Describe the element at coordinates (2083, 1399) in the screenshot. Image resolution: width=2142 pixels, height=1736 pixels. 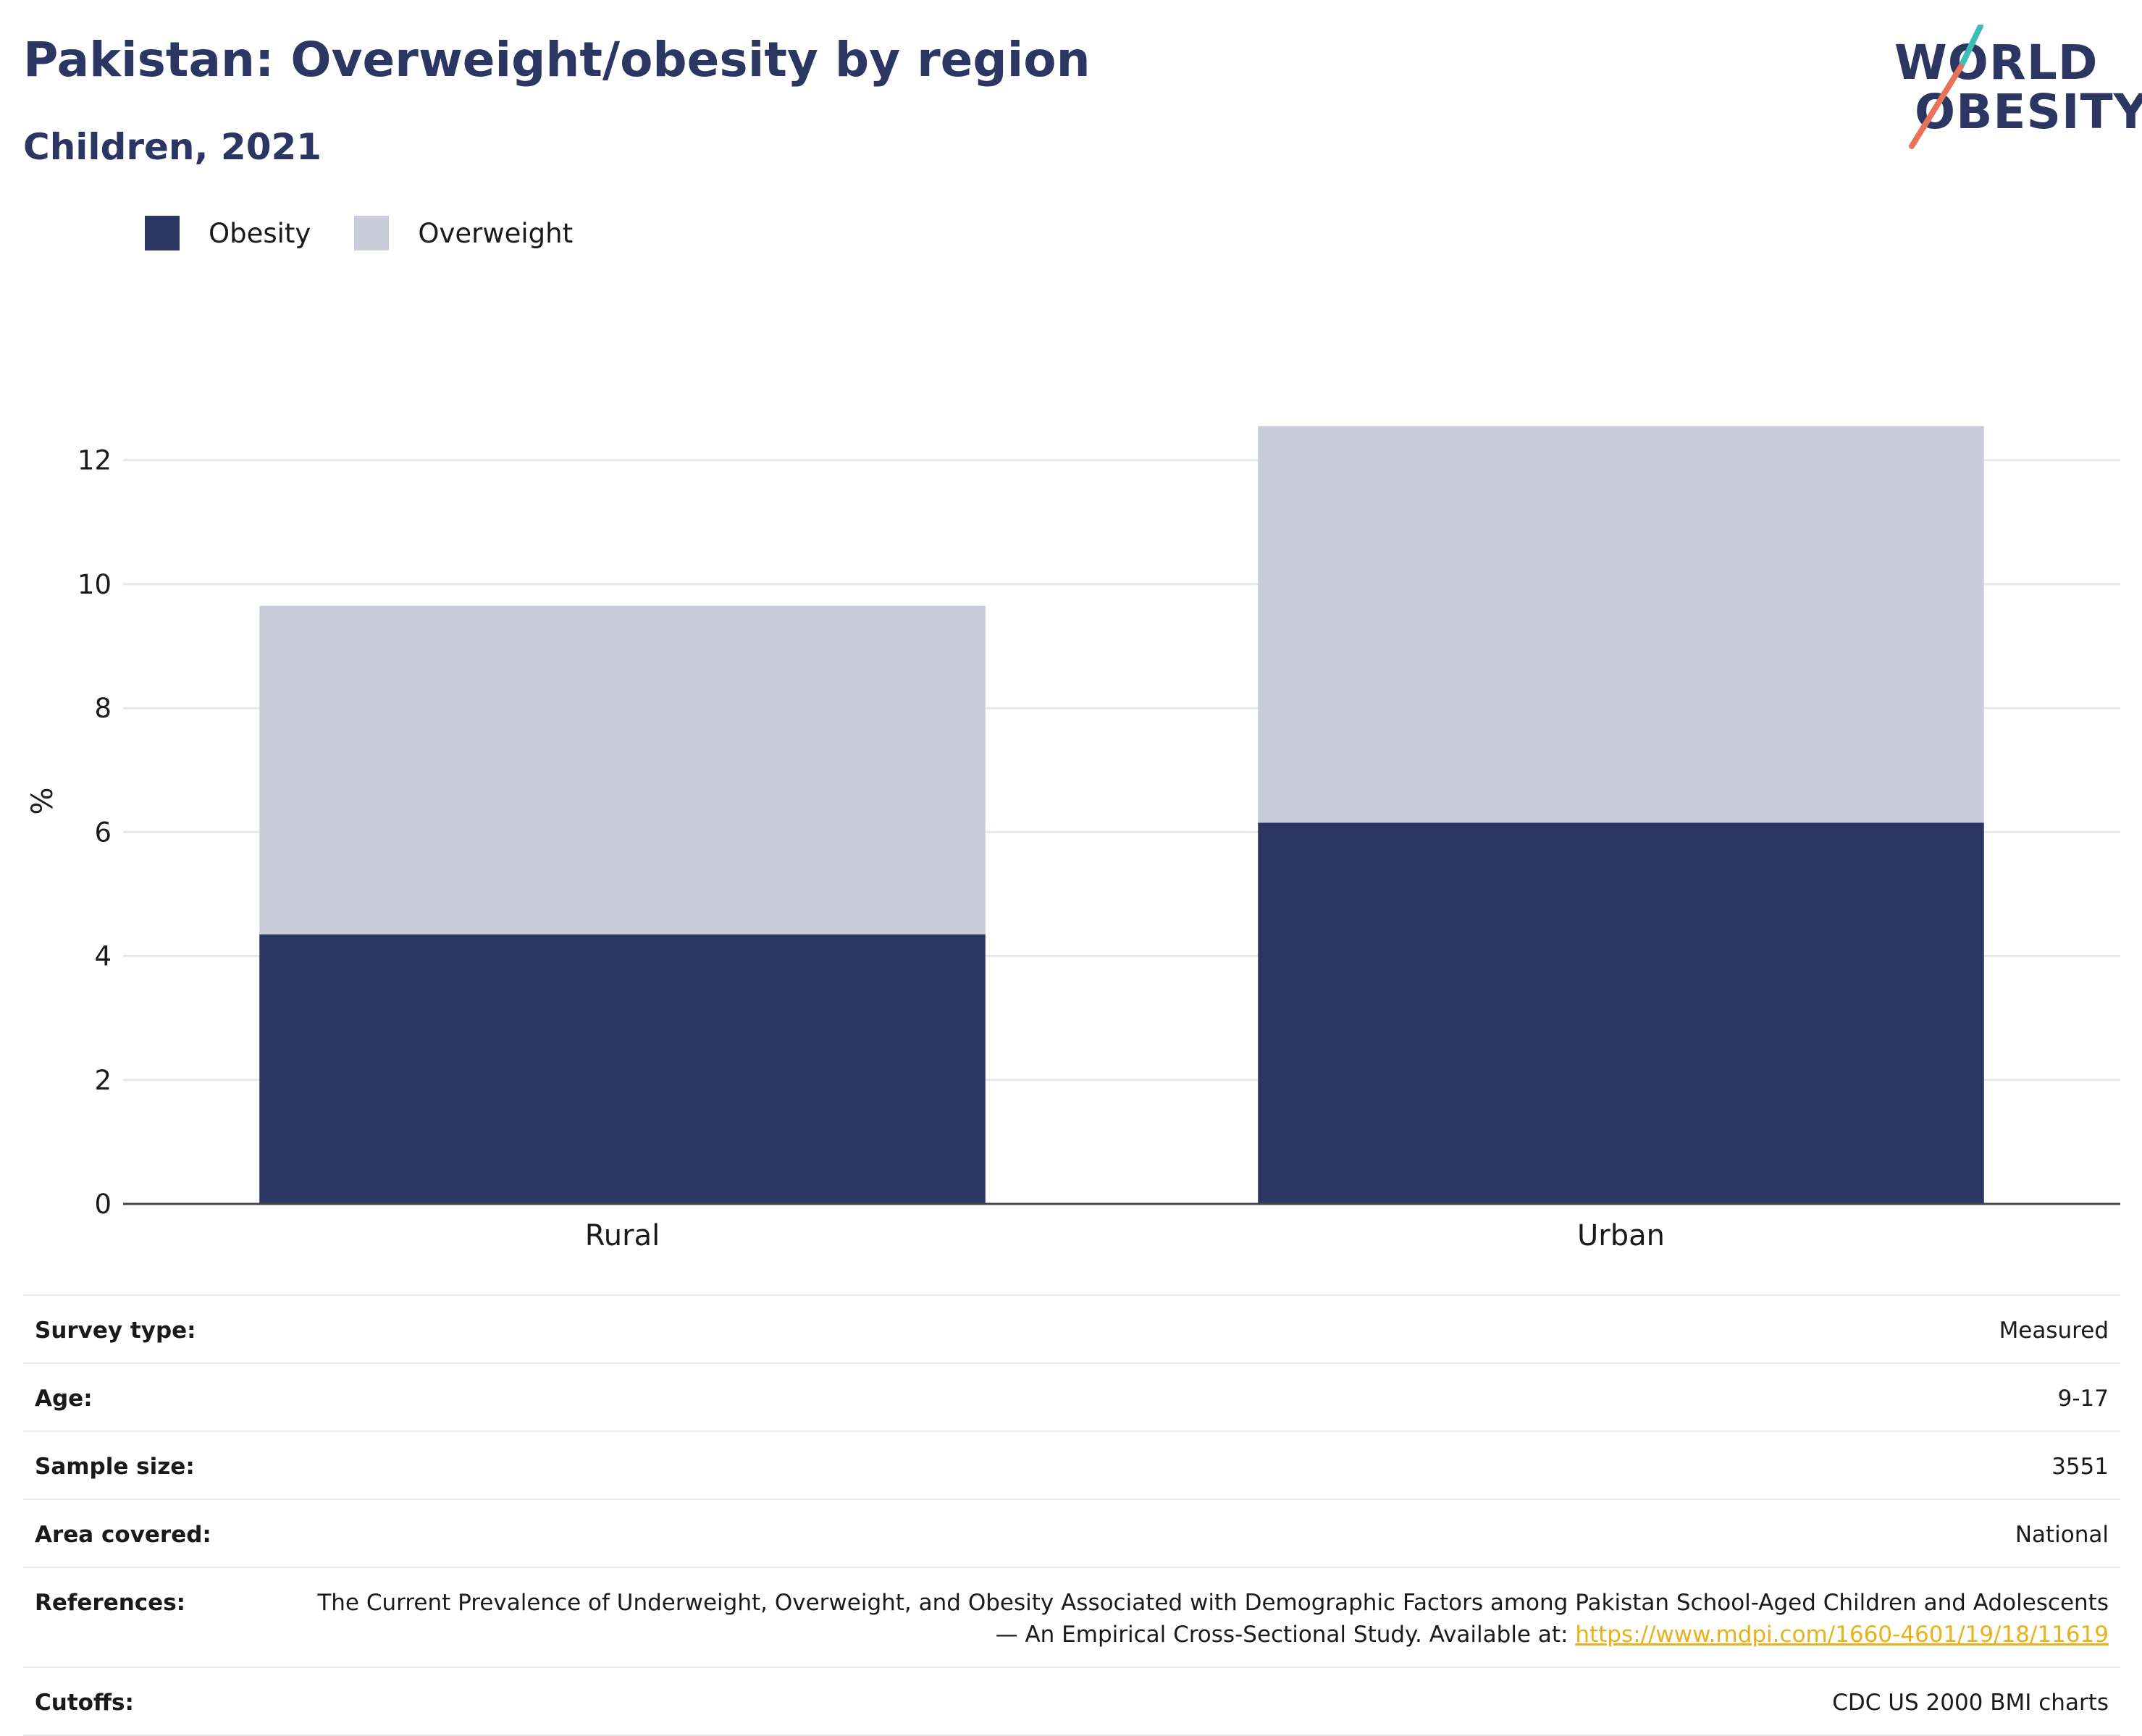
I see `meta-value: 9-17` at that location.